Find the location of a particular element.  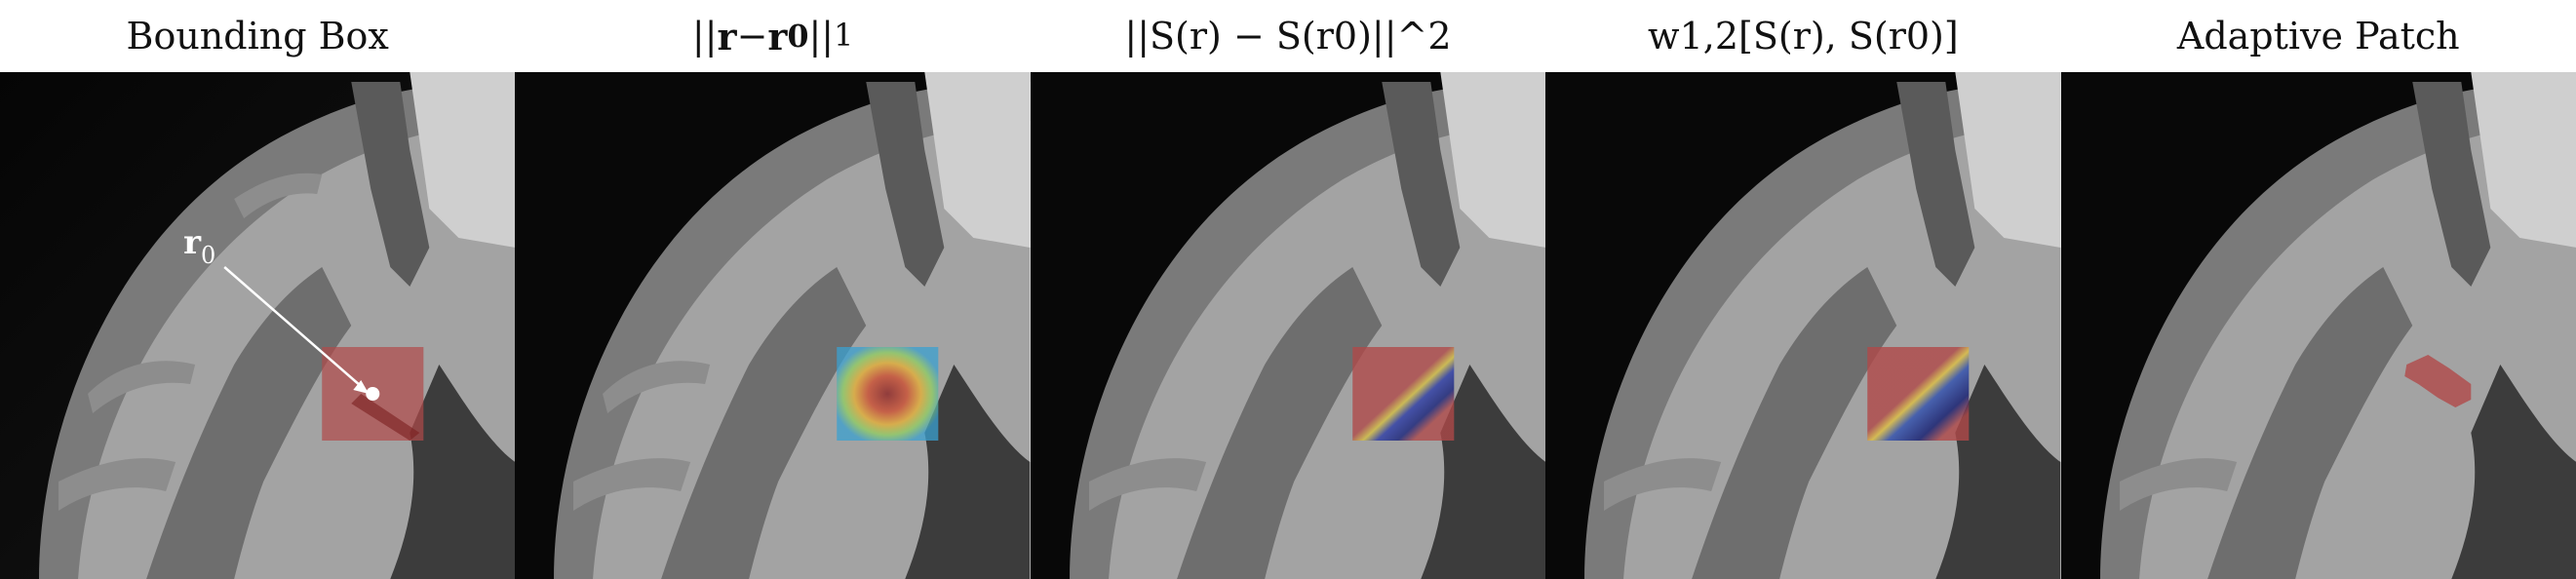

panel-title-bounding-box: Bounding Box is located at coordinates (257, 36).